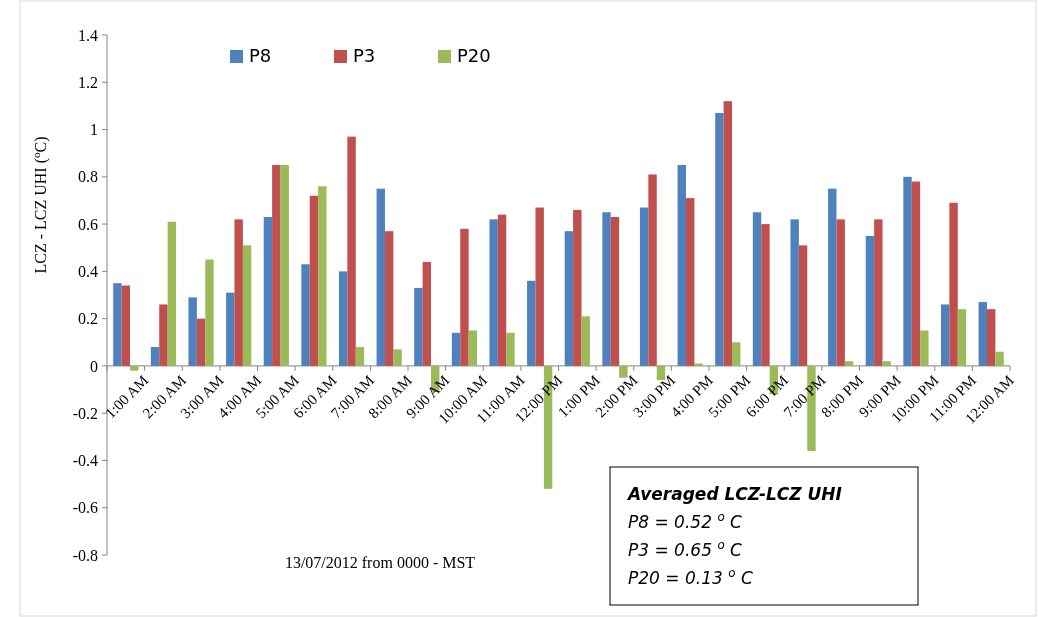  What do you see at coordinates (94, 366) in the screenshot?
I see `y-tick-label: 0` at bounding box center [94, 366].